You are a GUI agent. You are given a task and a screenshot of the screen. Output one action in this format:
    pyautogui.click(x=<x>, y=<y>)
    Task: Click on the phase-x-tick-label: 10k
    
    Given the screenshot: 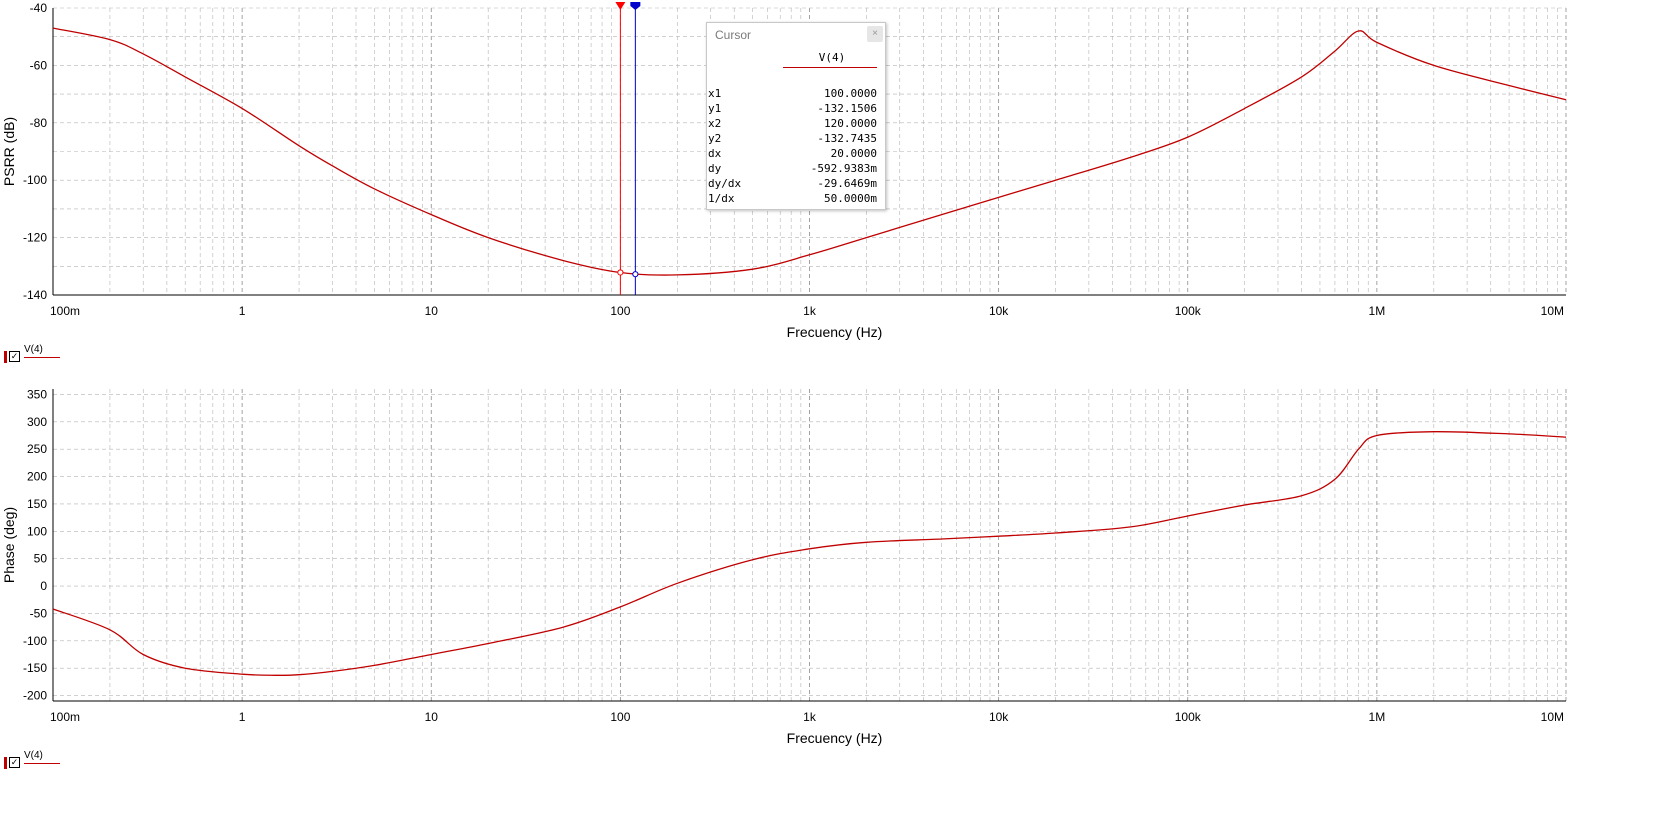 What is the action you would take?
    pyautogui.click(x=999, y=717)
    